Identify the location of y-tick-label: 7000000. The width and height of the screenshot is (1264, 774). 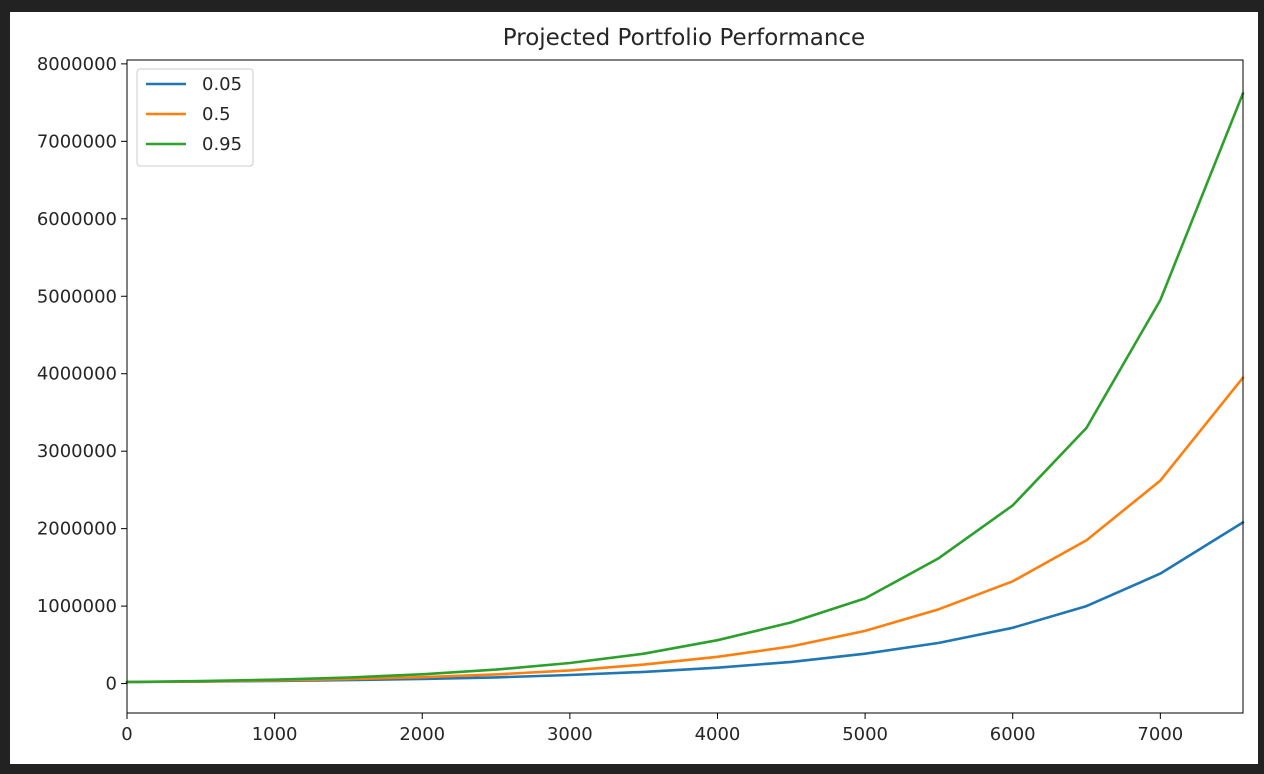
(77, 141).